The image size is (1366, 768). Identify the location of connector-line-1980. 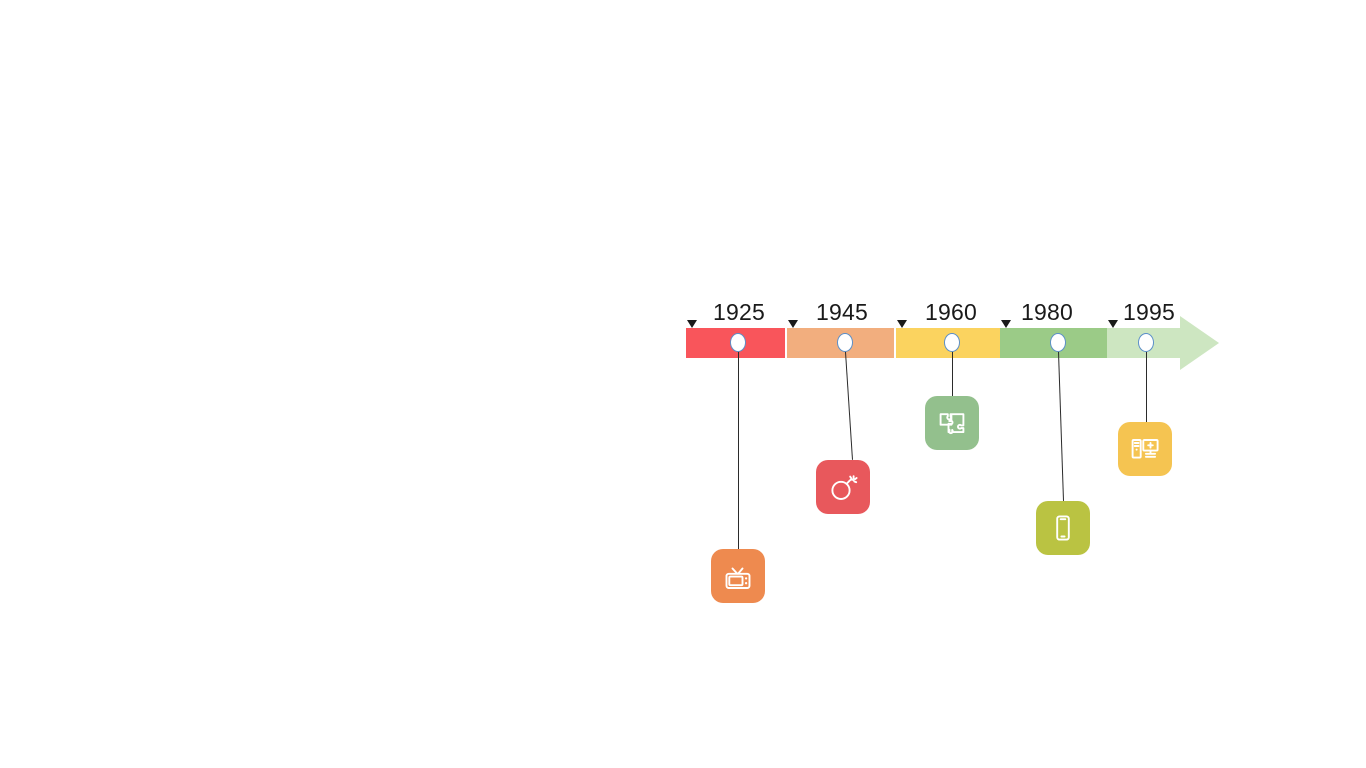
(1061, 426).